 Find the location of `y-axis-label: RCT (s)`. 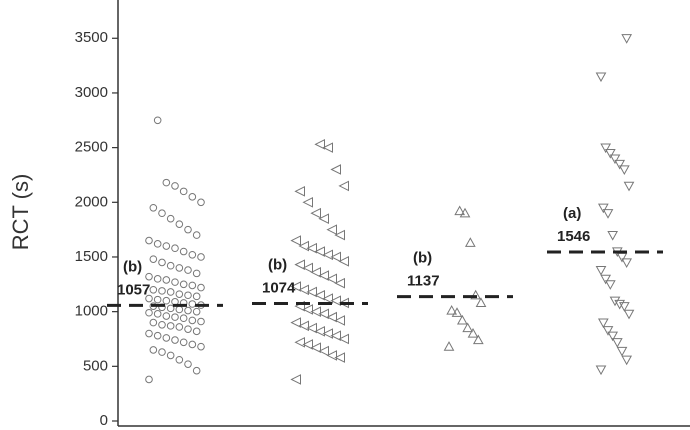

y-axis-label: RCT (s) is located at coordinates (20, 212).